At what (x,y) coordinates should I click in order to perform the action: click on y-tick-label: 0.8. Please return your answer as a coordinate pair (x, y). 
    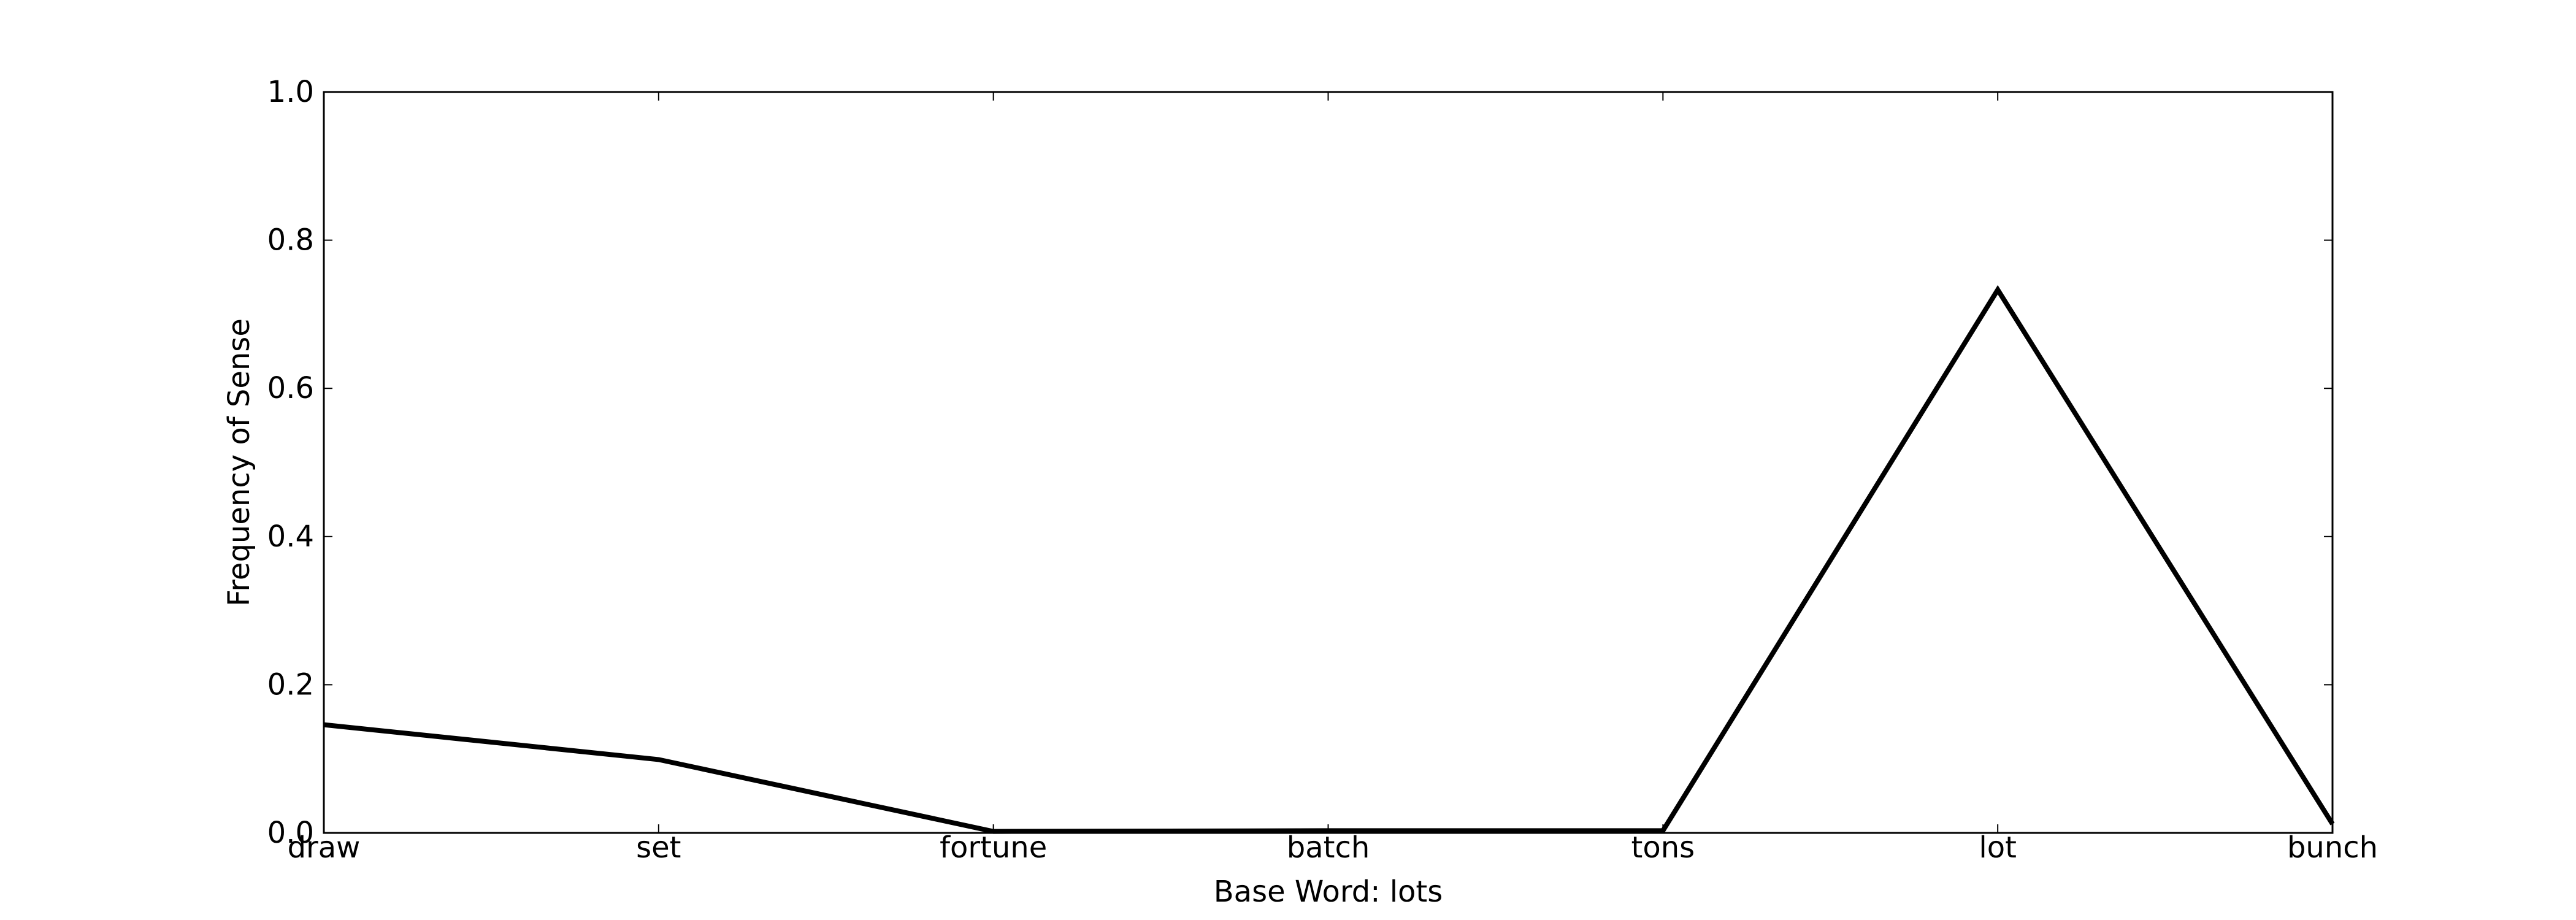
    Looking at the image, I should click on (290, 240).